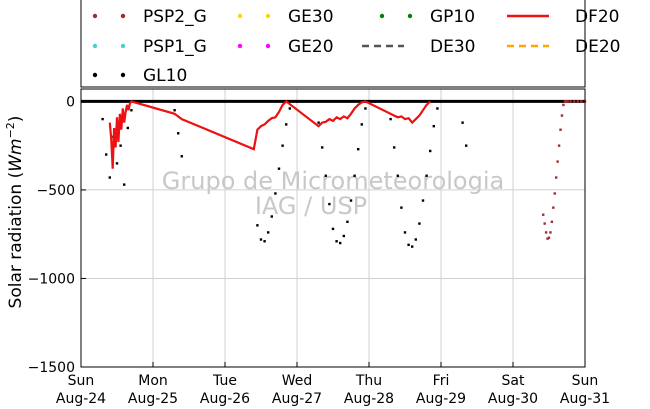  Describe the element at coordinates (311, 17) in the screenshot. I see `legend-label-ge30: GE30` at that location.